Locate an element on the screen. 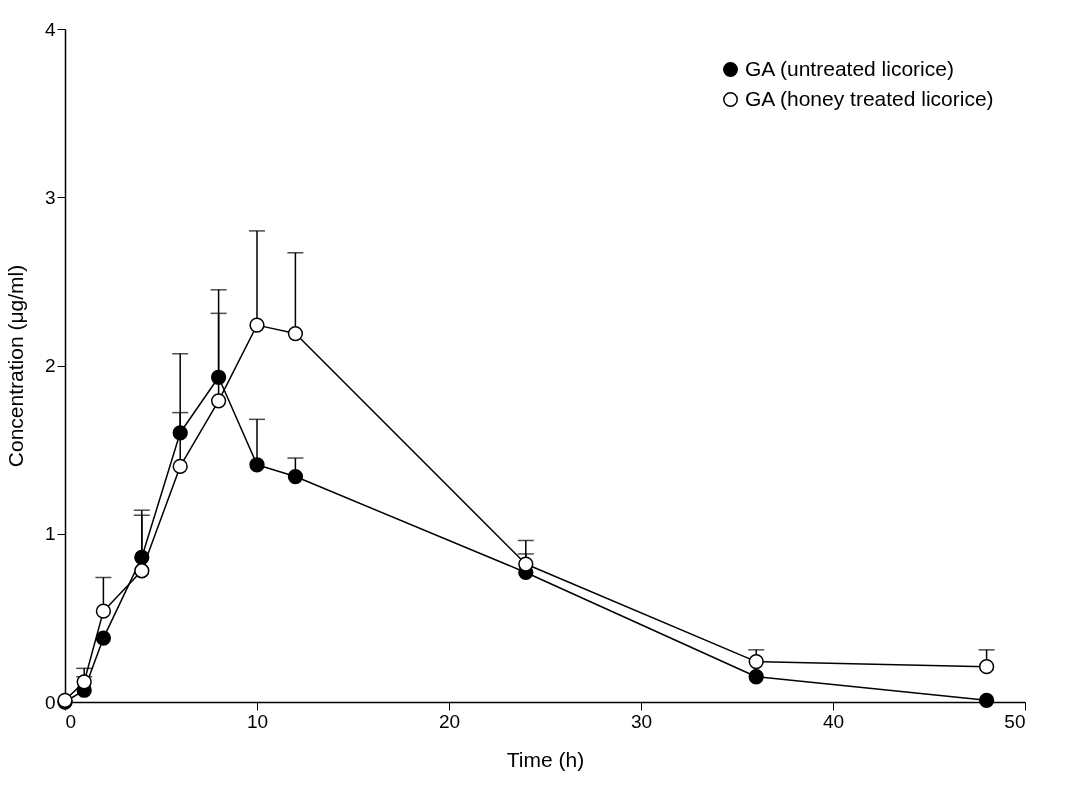  legend-label: GA (untreated licorice) is located at coordinates (849, 68).